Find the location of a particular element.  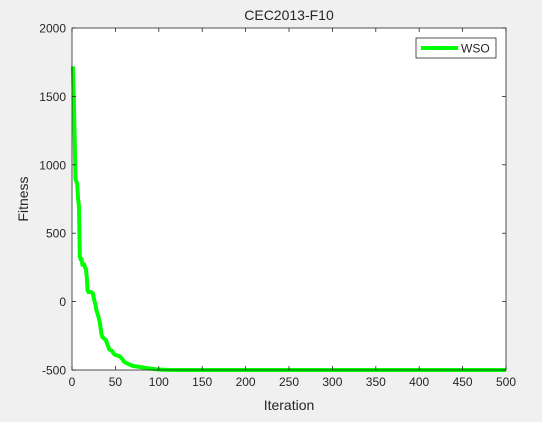

x-tick-label: 250 is located at coordinates (289, 382).